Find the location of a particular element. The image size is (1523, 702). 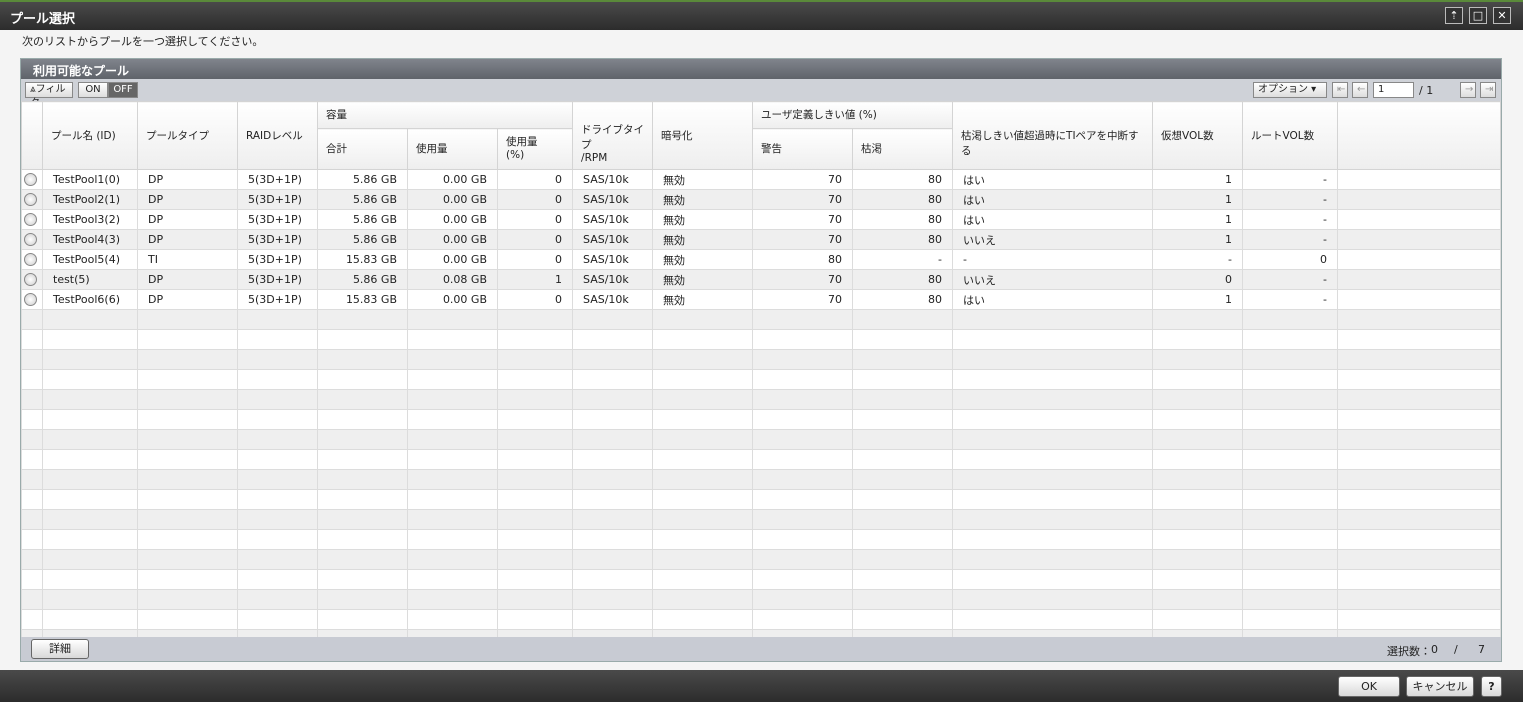

filter-off: OFF is located at coordinates (123, 90).